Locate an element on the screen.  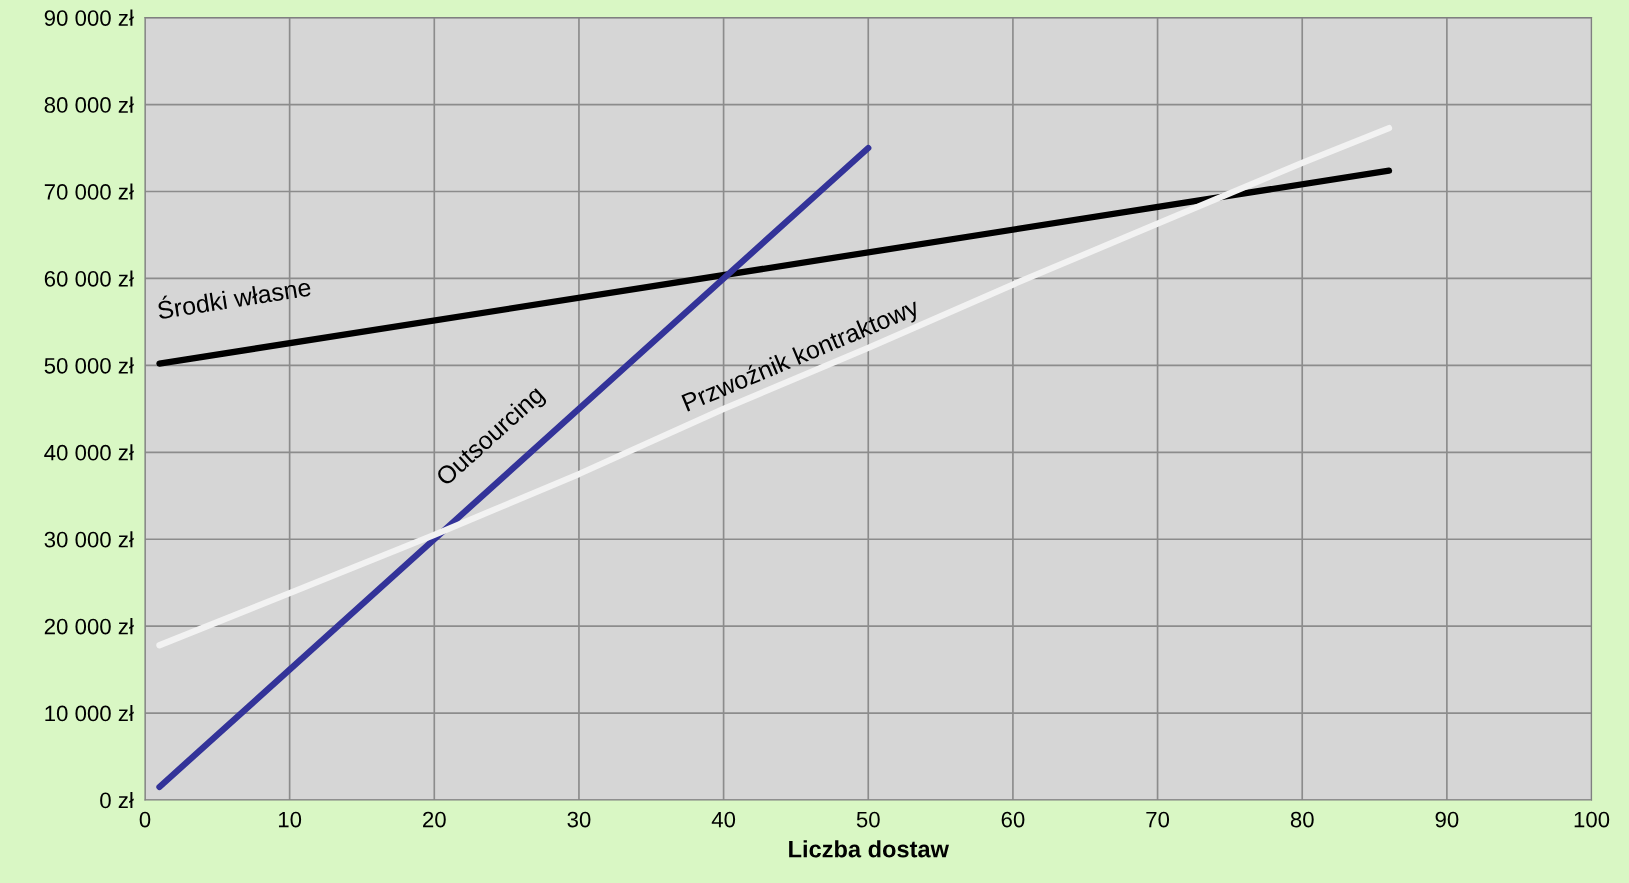
text: Środki własne is located at coordinates (234, 296).